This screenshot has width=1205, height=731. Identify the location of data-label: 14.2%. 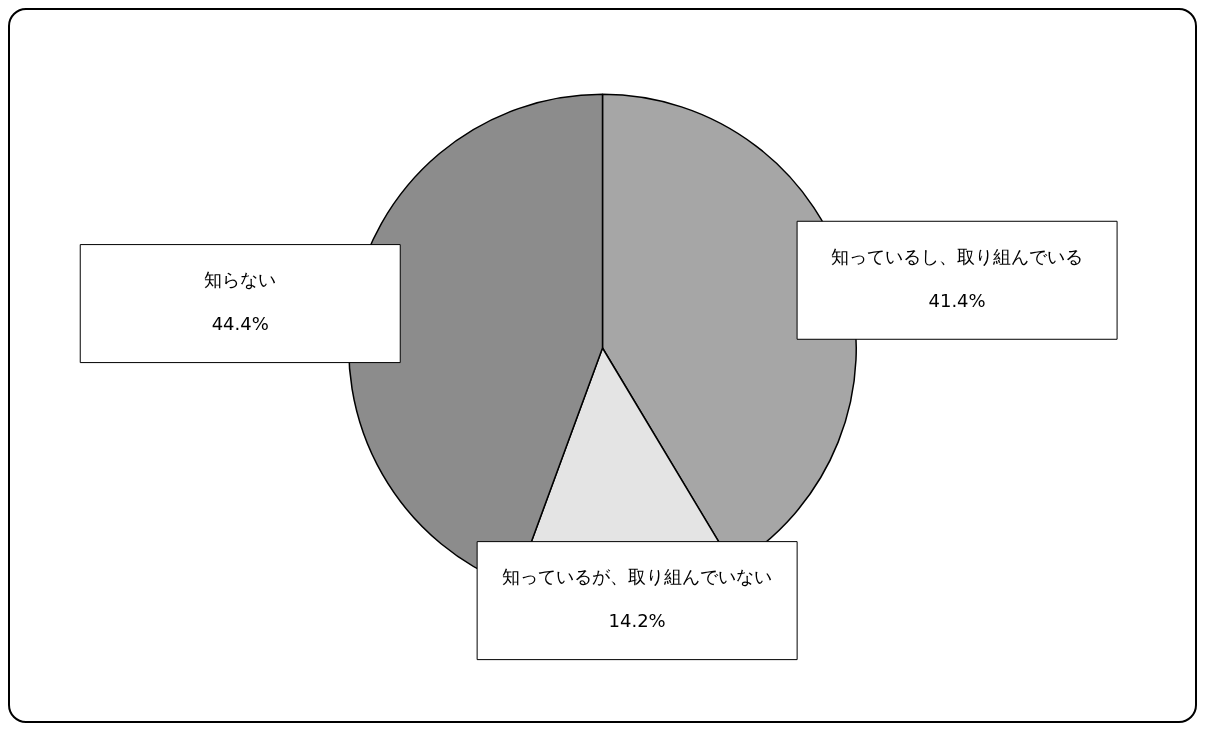
(637, 621).